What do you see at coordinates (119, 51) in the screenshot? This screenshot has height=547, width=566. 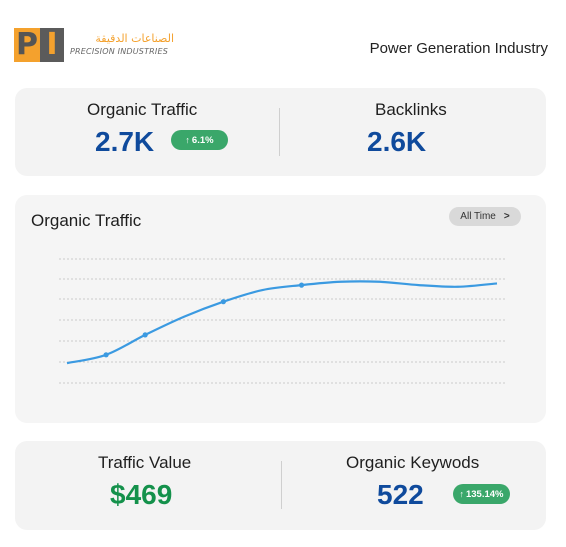 I see `logo-english-text: PRECISION INDUSTRIES` at bounding box center [119, 51].